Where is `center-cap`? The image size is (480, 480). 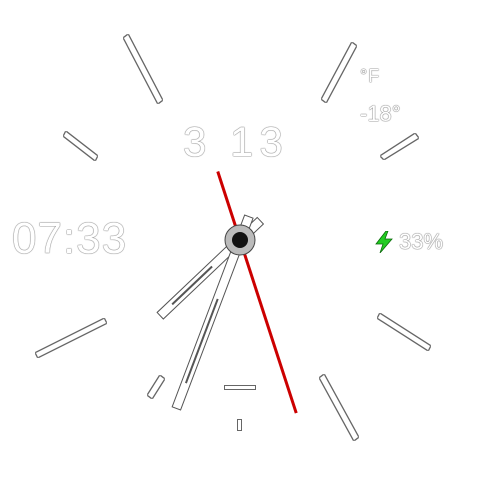
center-cap is located at coordinates (240, 240).